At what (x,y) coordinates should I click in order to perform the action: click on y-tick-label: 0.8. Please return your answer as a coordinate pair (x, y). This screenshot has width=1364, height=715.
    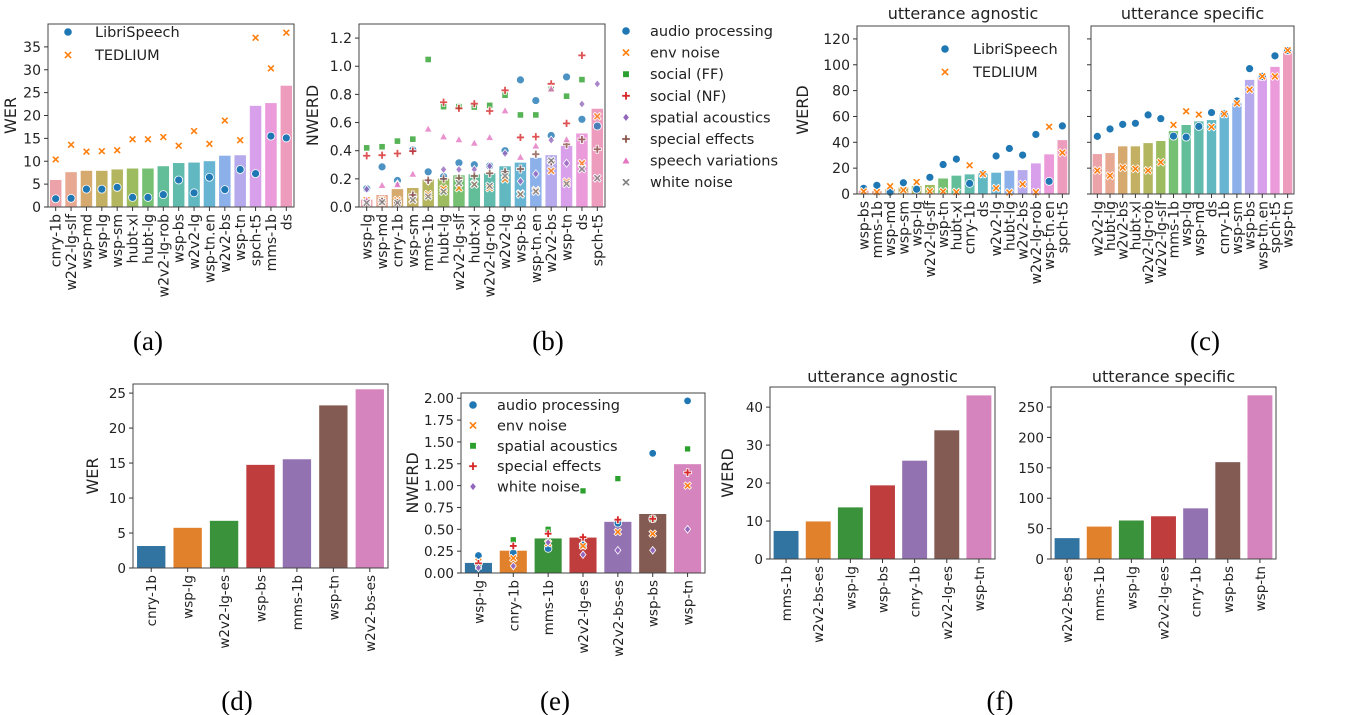
    Looking at the image, I should click on (341, 95).